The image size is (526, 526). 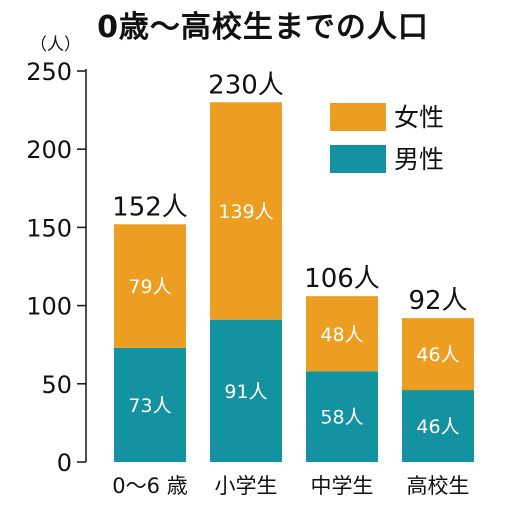 I want to click on chart-title: 0歳〜高校生までの人口, so click(x=263, y=27).